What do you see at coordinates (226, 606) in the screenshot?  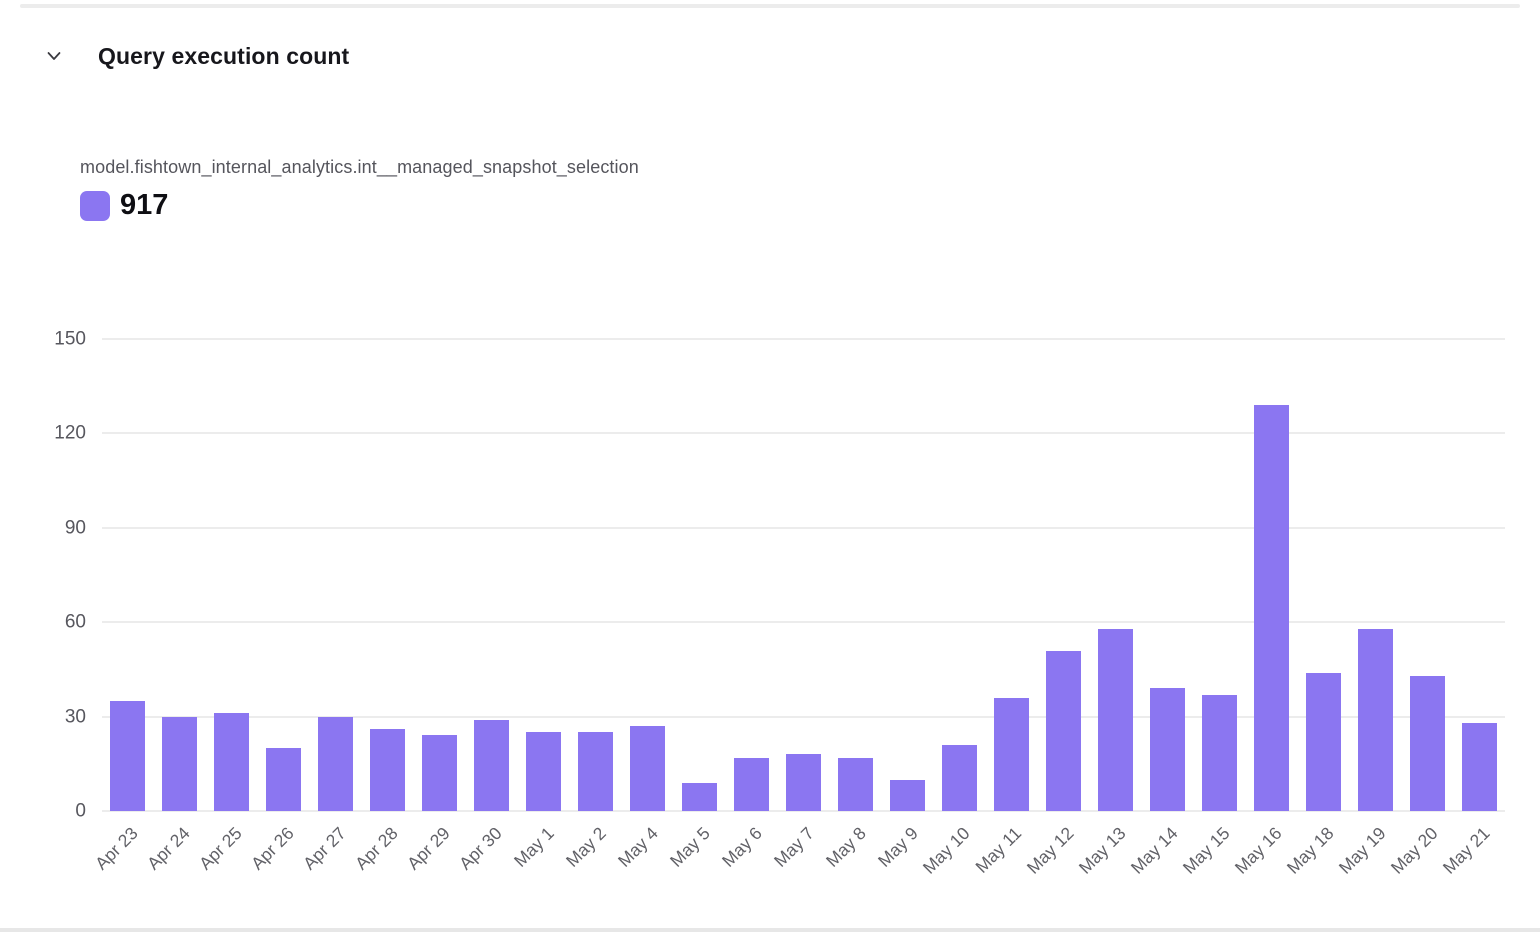 I see `bar-slot: Apr 25` at bounding box center [226, 606].